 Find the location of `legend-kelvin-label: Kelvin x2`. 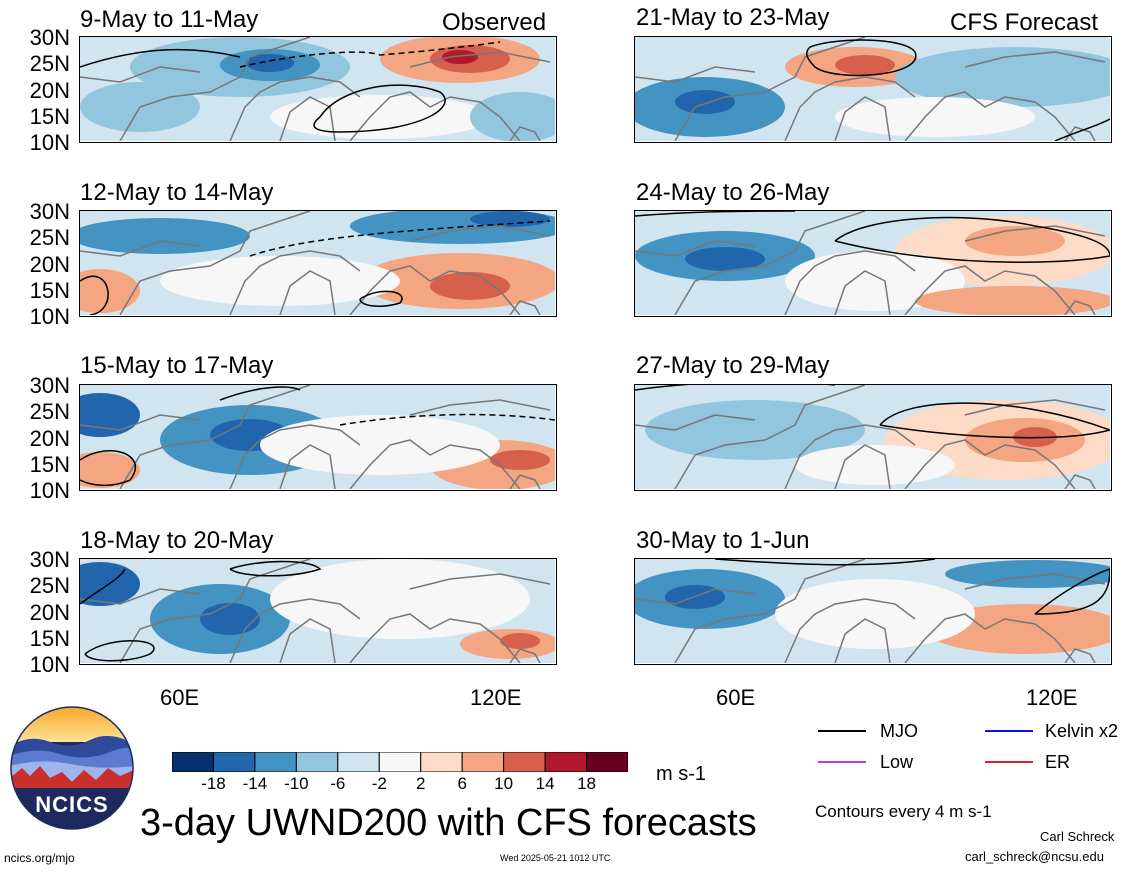

legend-kelvin-label: Kelvin x2 is located at coordinates (1082, 731).